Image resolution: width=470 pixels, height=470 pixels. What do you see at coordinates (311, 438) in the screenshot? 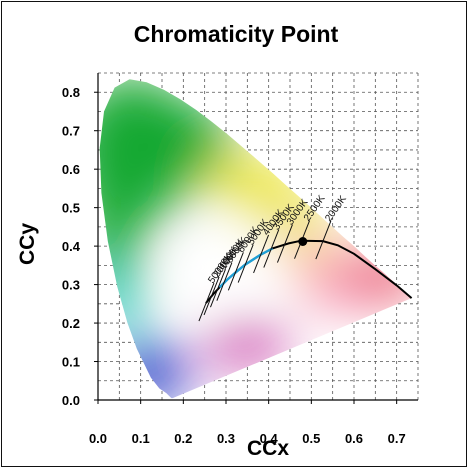
I see `x-tick-label: 0.5` at bounding box center [311, 438].